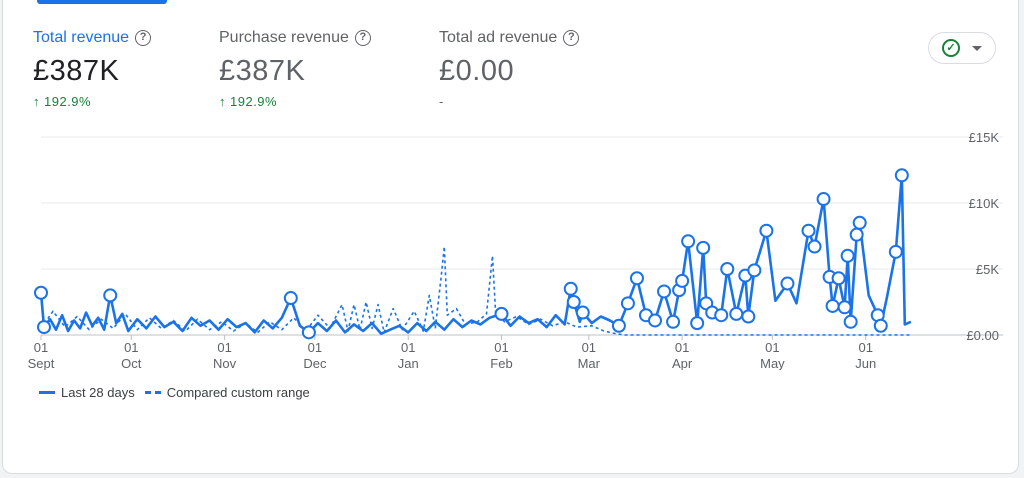 The image size is (1024, 478). Describe the element at coordinates (498, 37) in the screenshot. I see `metric-label: Total ad revenue` at that location.